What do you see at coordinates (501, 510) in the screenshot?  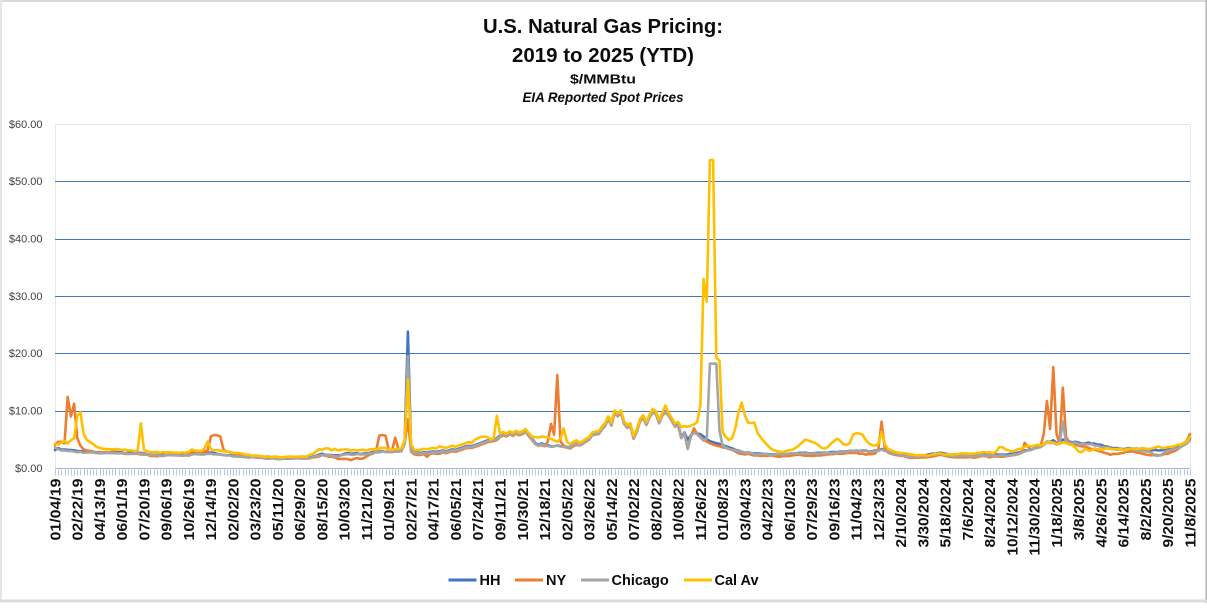 I see `svg-text: 09/11/21` at bounding box center [501, 510].